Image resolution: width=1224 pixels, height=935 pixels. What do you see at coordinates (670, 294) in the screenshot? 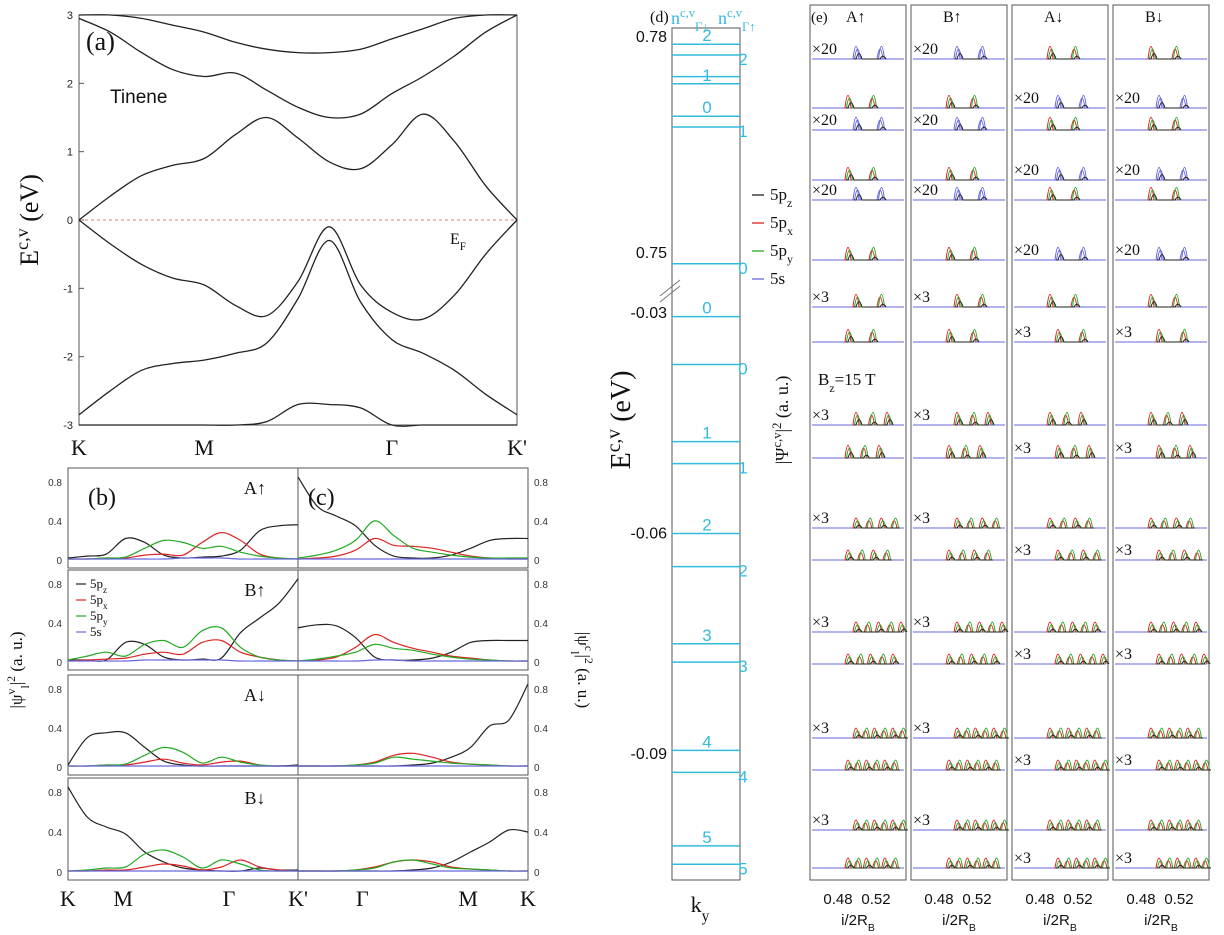
I see `axis-break` at bounding box center [670, 294].